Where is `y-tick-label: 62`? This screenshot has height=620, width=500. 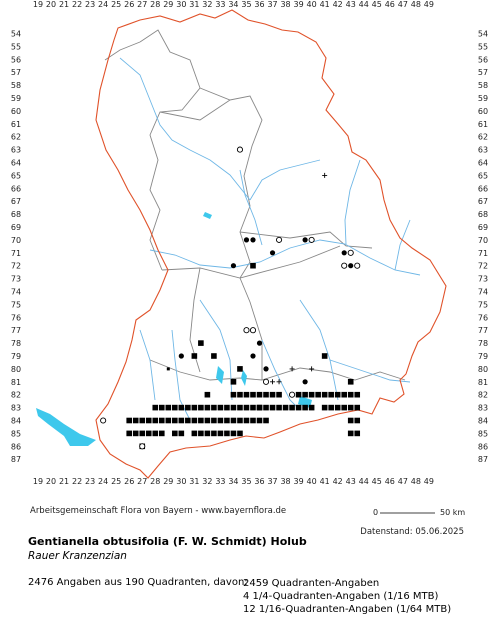
y-tick-label: 62 is located at coordinates (483, 137).